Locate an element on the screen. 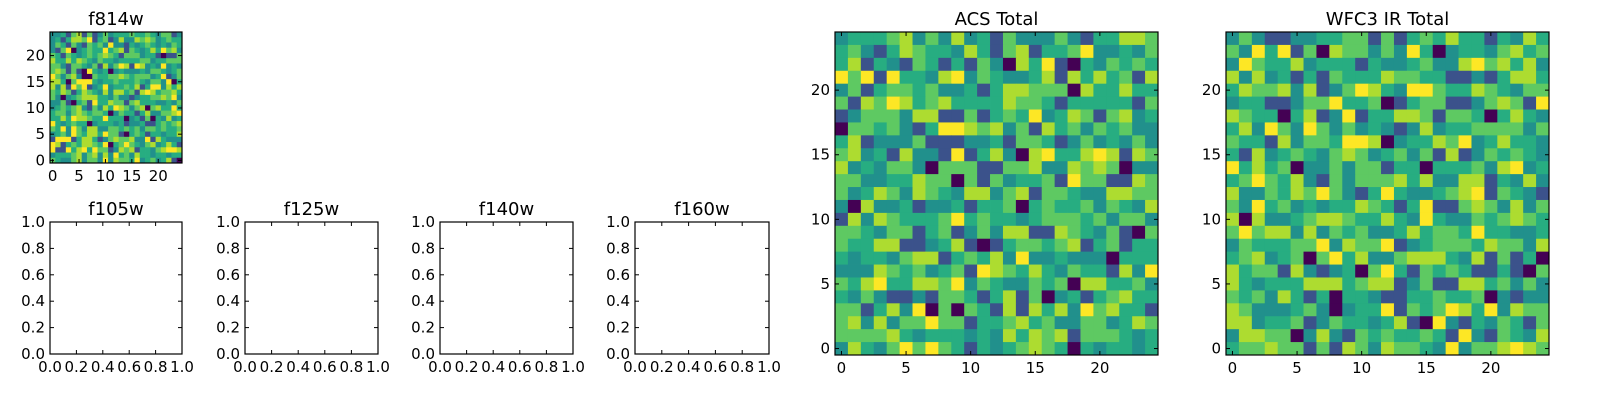  y-tick-label: 10 is located at coordinates (35, 108).